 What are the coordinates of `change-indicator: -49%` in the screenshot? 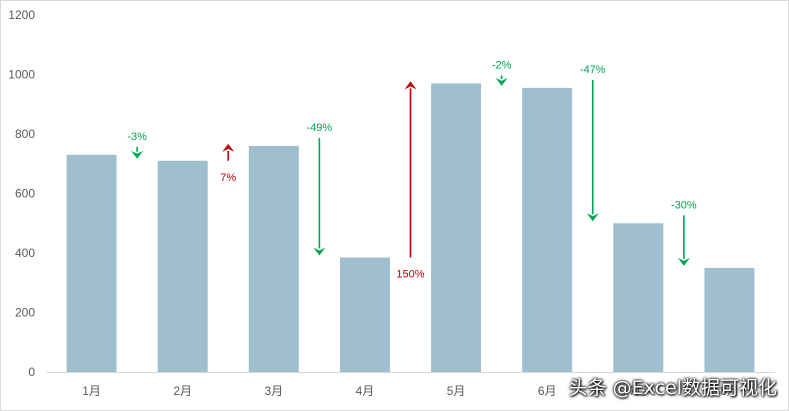 It's located at (320, 189).